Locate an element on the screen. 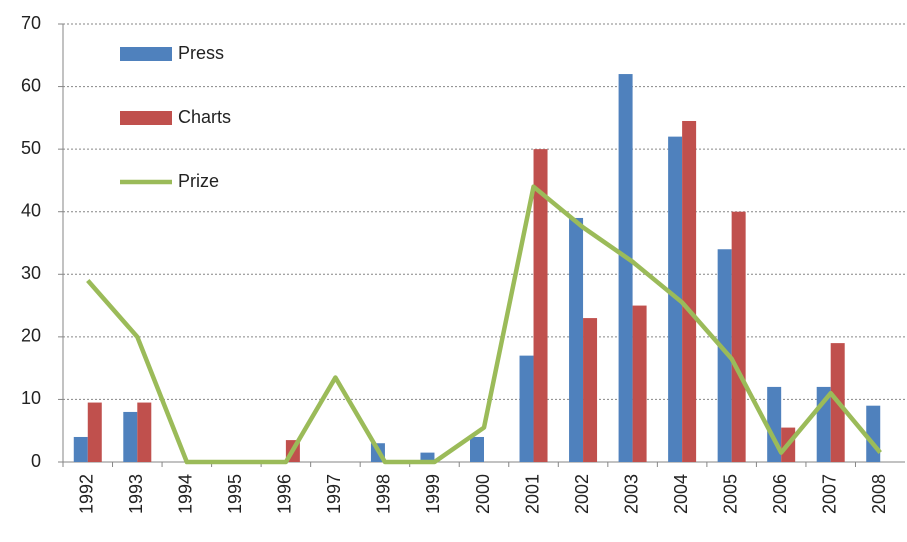 This screenshot has width=907, height=542. x-tick-label: 2000 is located at coordinates (483, 494).